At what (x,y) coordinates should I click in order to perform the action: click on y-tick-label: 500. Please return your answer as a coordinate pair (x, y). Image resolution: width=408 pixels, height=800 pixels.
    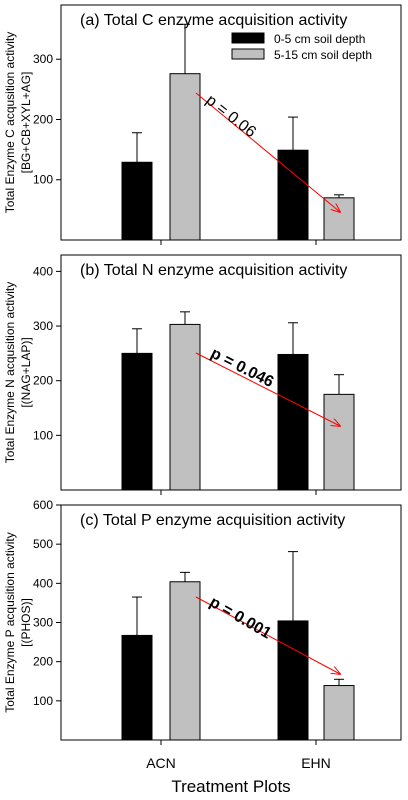
    Looking at the image, I should click on (43, 544).